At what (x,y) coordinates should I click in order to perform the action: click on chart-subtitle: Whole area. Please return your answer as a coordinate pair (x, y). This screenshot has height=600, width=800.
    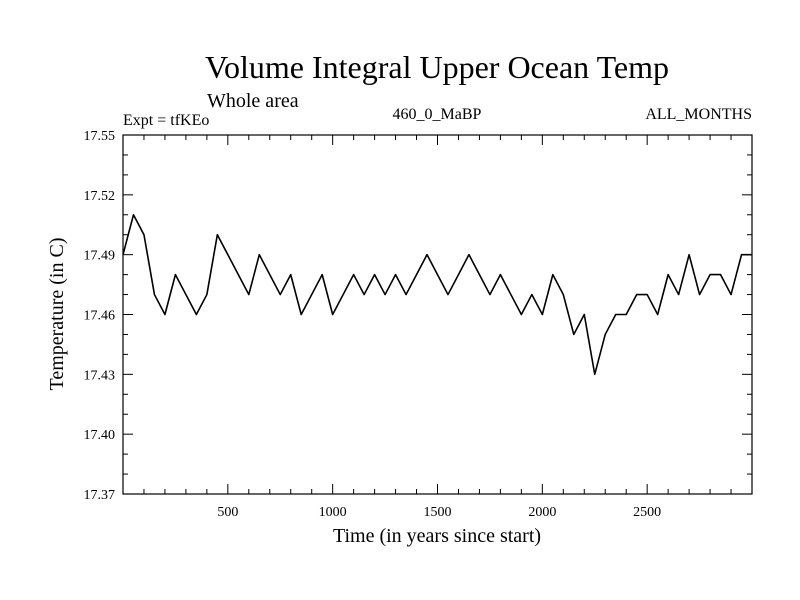
    Looking at the image, I should click on (253, 101).